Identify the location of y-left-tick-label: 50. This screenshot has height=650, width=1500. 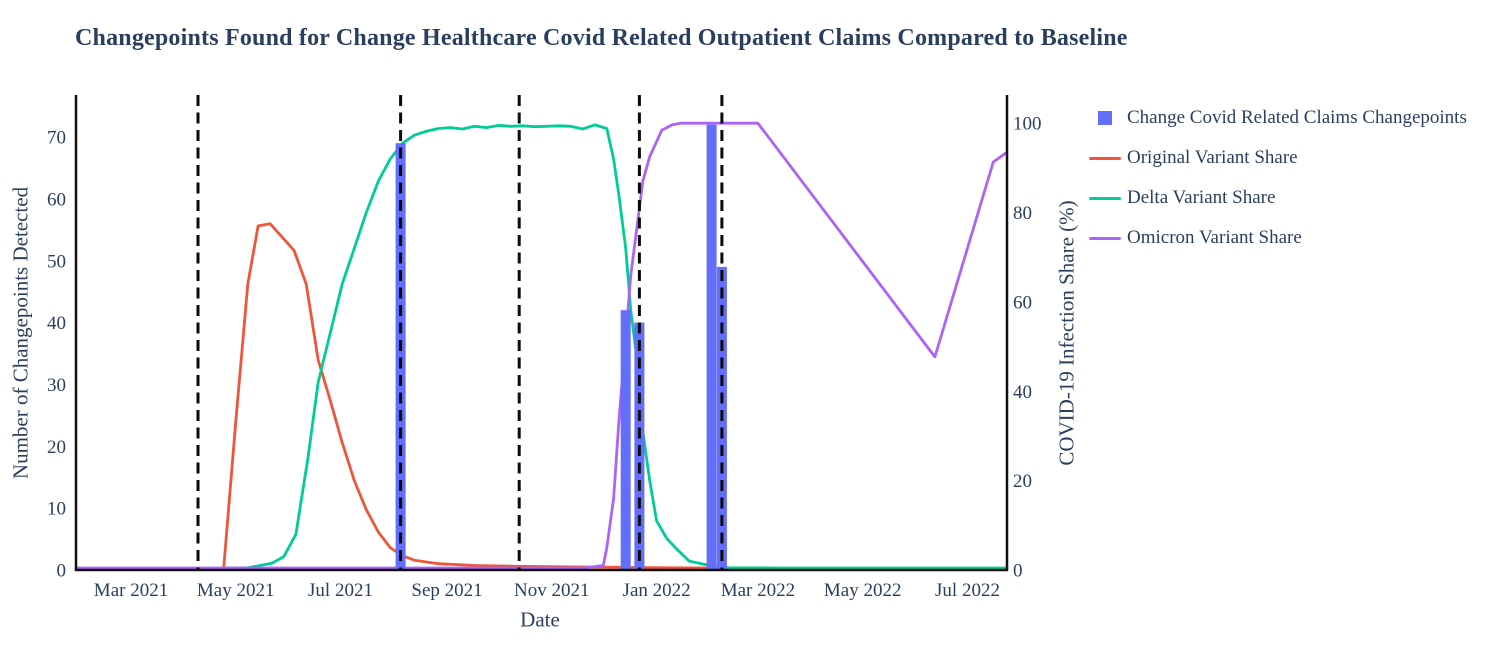
(56, 261).